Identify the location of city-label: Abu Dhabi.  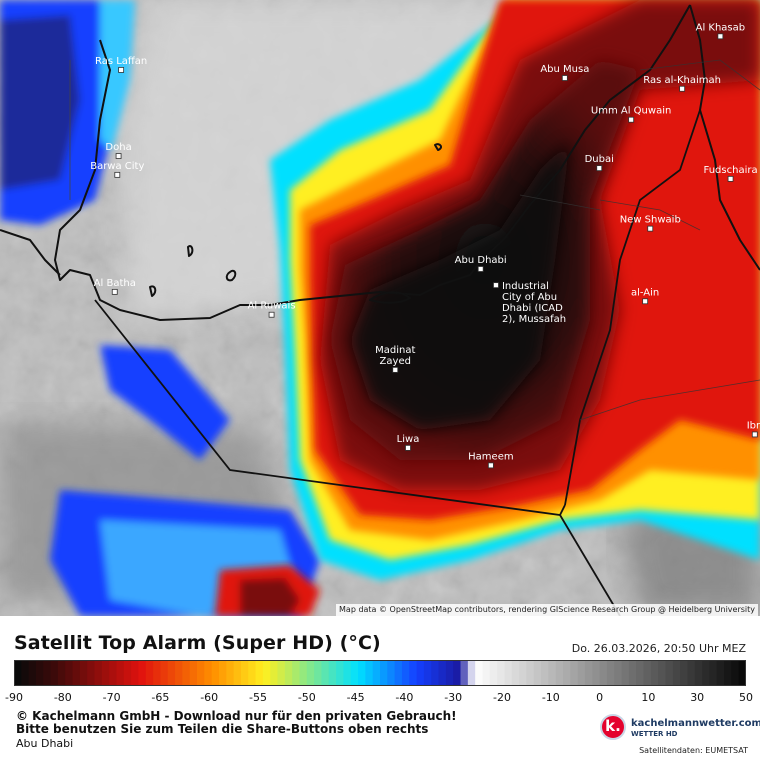
(481, 260).